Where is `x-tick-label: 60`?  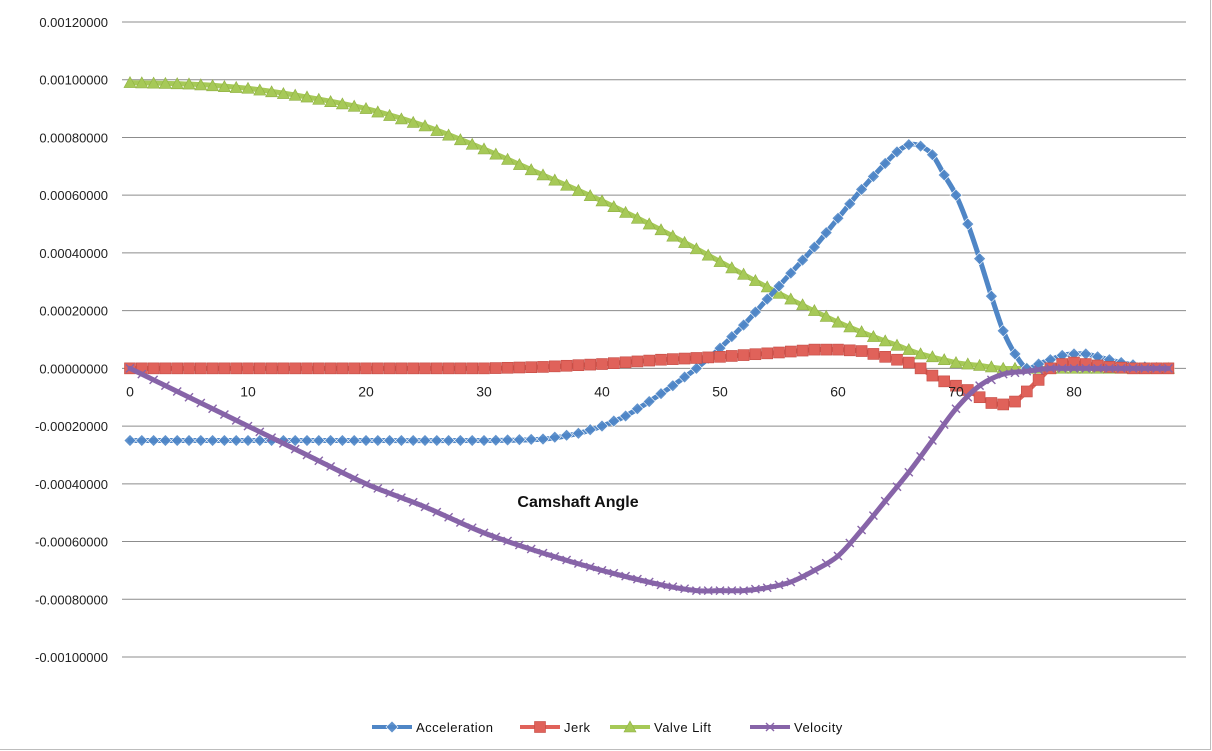
x-tick-label: 60 is located at coordinates (838, 391).